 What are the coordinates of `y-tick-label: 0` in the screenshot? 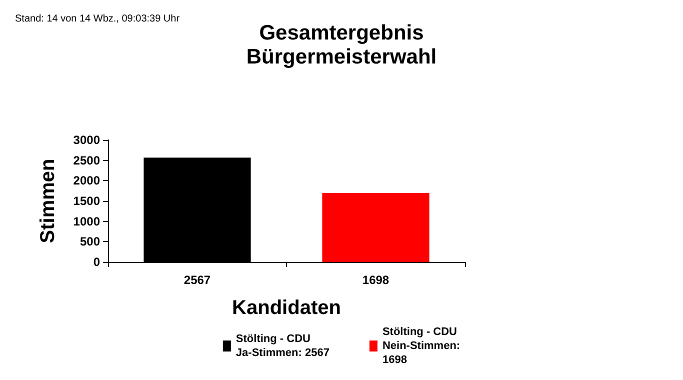 It's located at (96, 262).